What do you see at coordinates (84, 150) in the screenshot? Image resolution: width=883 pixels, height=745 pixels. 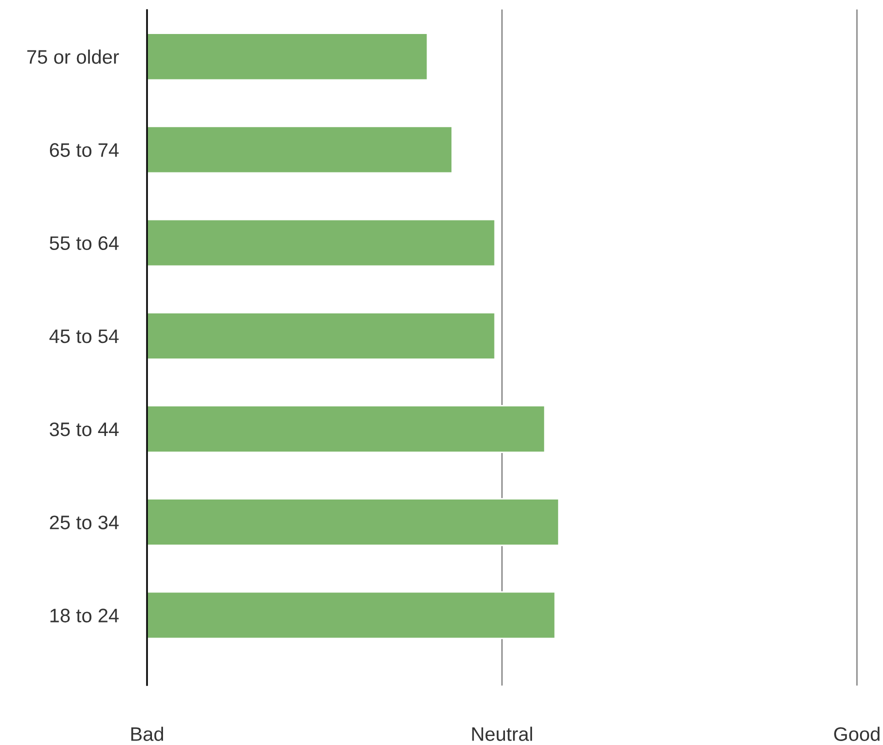 I see `y-tick-label: 65 to 74` at bounding box center [84, 150].